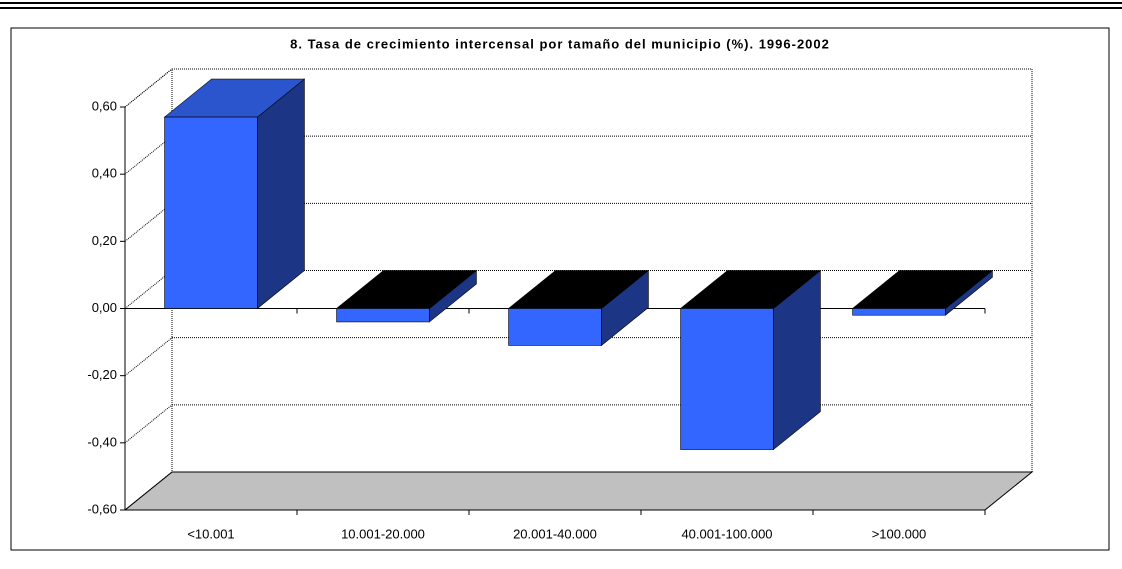  Describe the element at coordinates (281, 194) in the screenshot. I see `bar-side` at that location.